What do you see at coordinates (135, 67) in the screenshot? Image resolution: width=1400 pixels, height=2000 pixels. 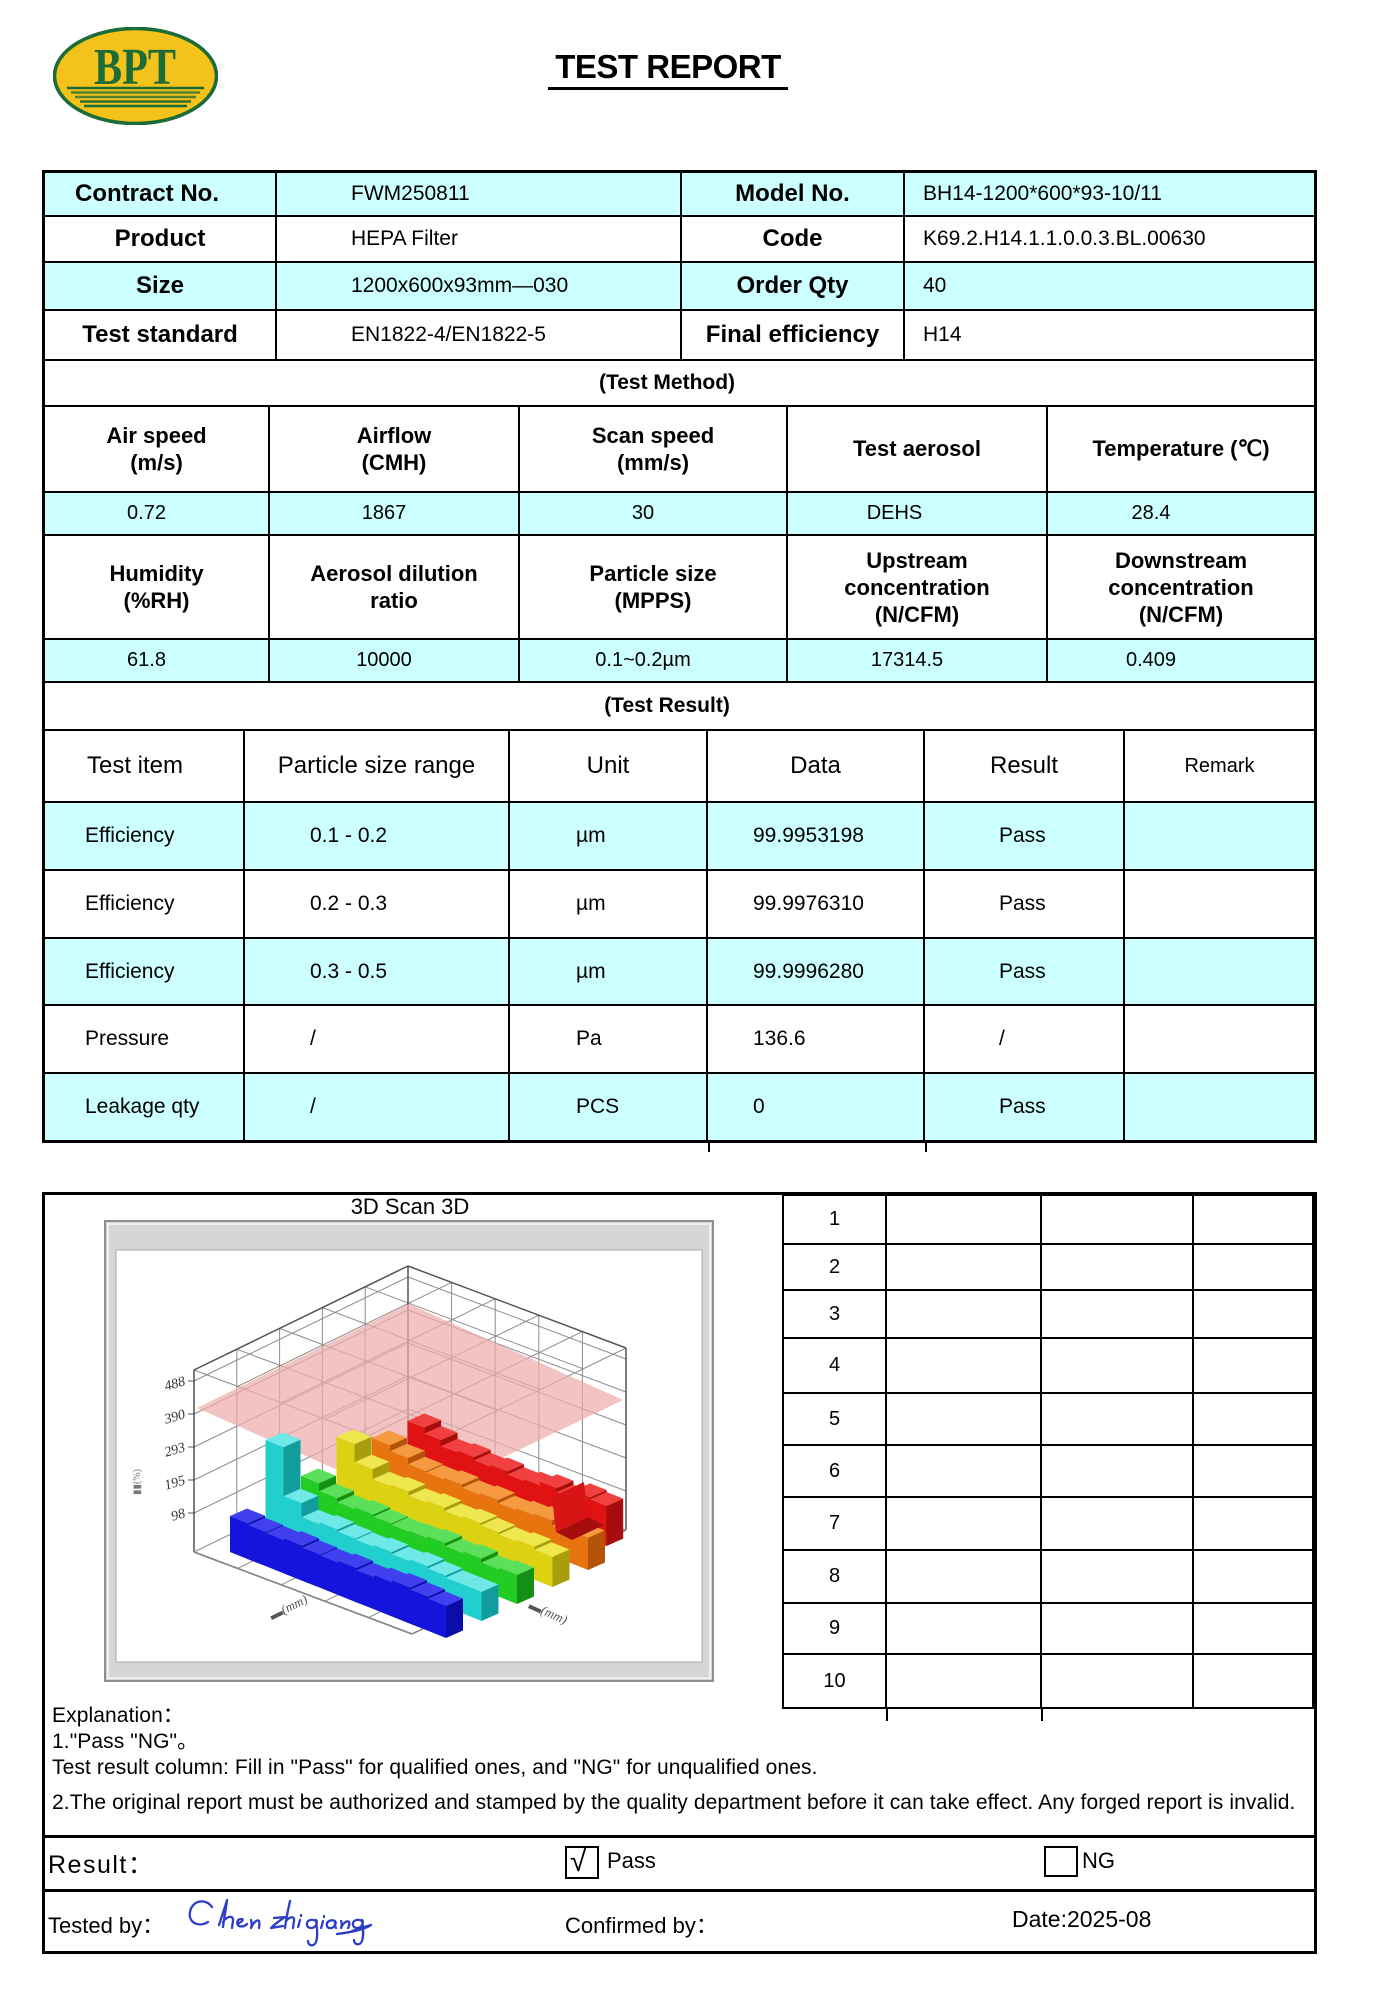 I see `svg-text: BPT` at bounding box center [135, 67].